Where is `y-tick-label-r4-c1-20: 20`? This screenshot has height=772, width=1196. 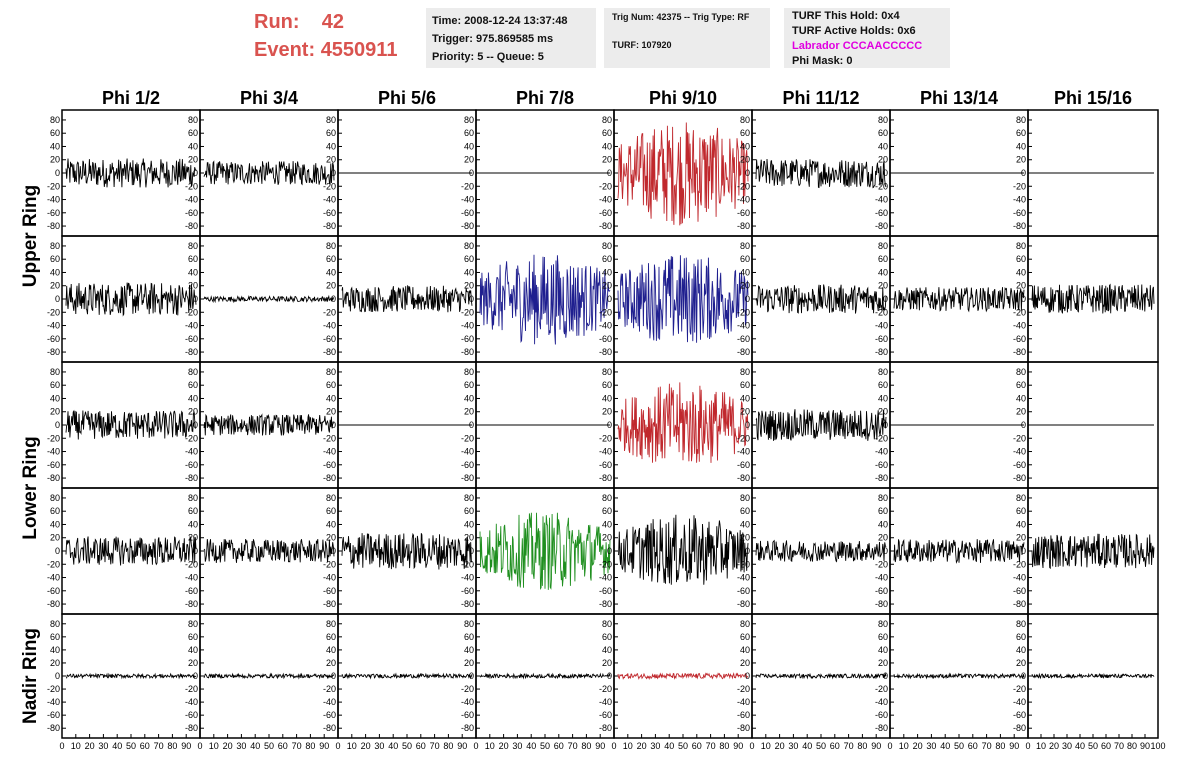 y-tick-label-r4-c1-20: 20 is located at coordinates (55, 538).